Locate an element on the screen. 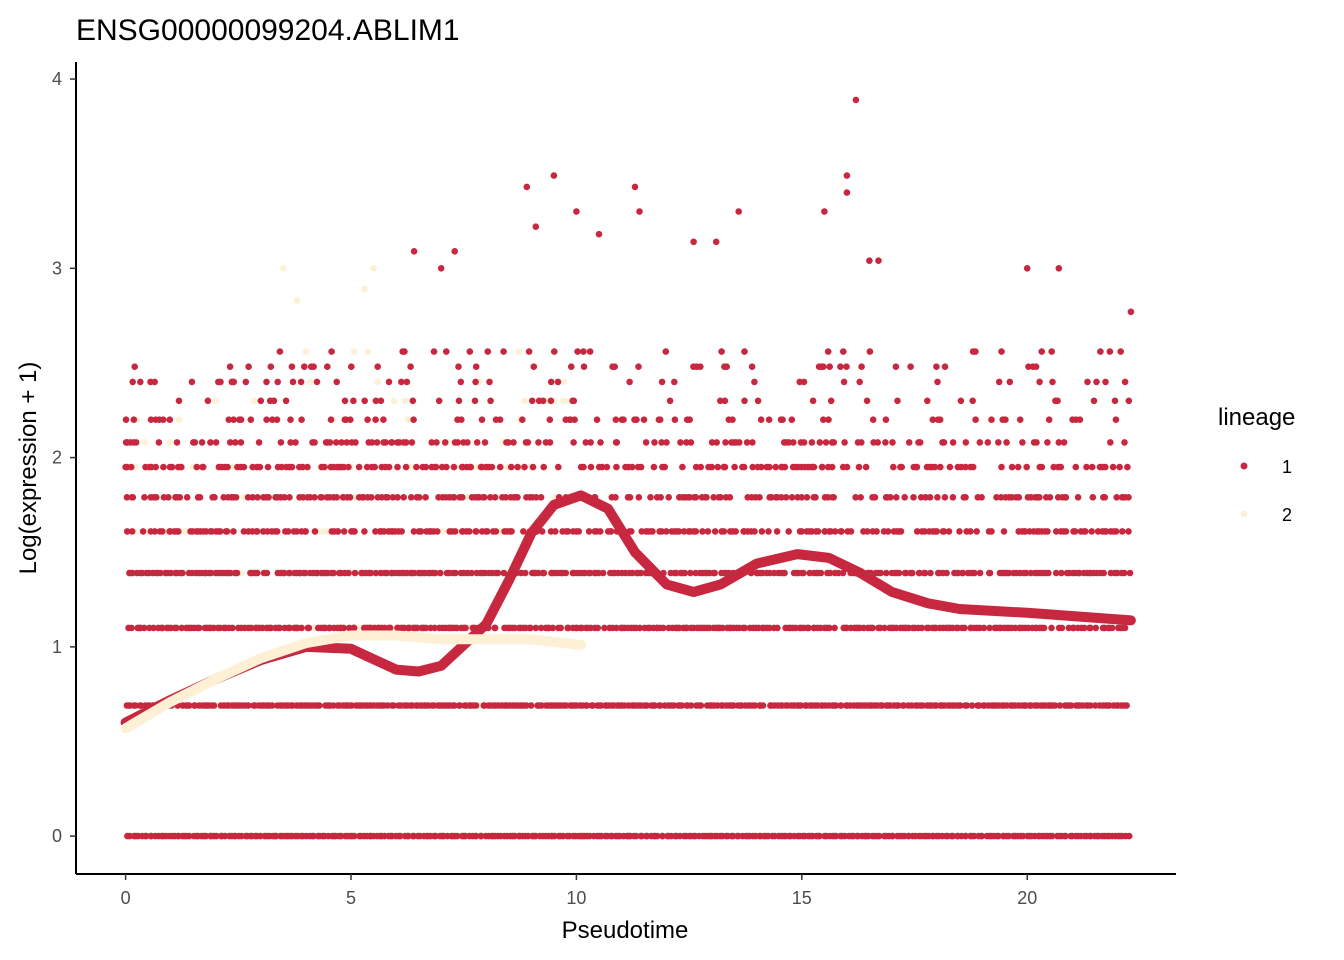 The width and height of the screenshot is (1344, 960). y-axis-title: Log(expression + 1) is located at coordinates (28, 468).